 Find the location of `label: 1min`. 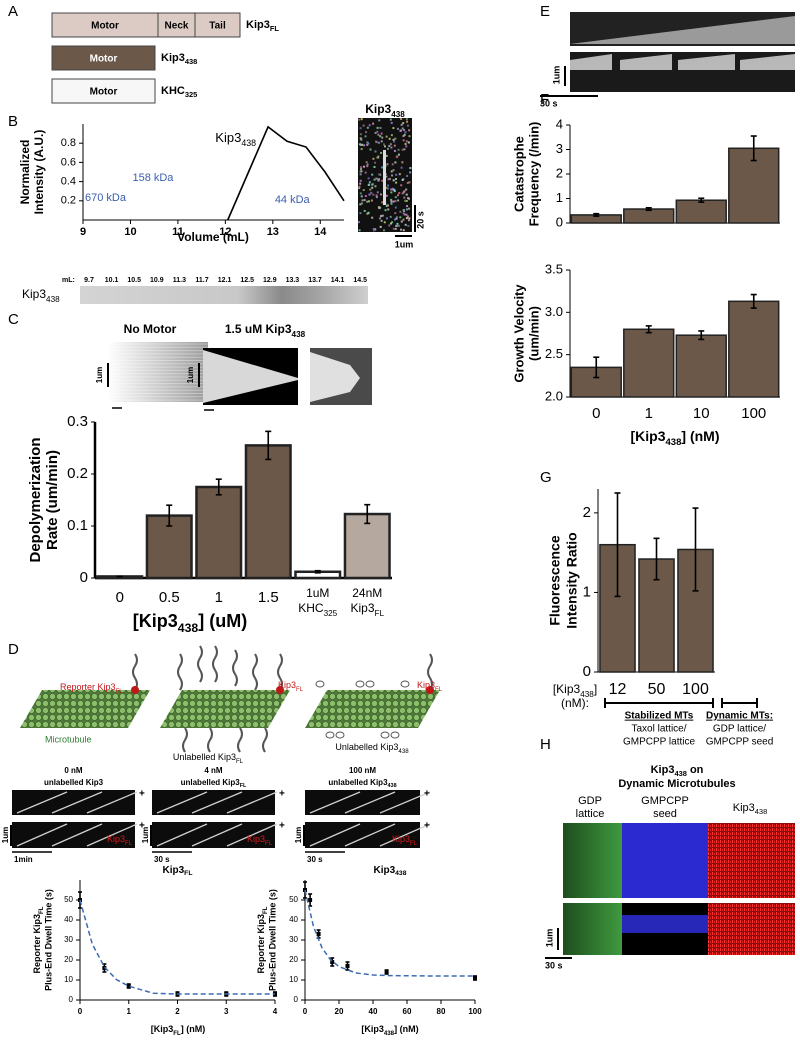

label: 1min is located at coordinates (23, 859).